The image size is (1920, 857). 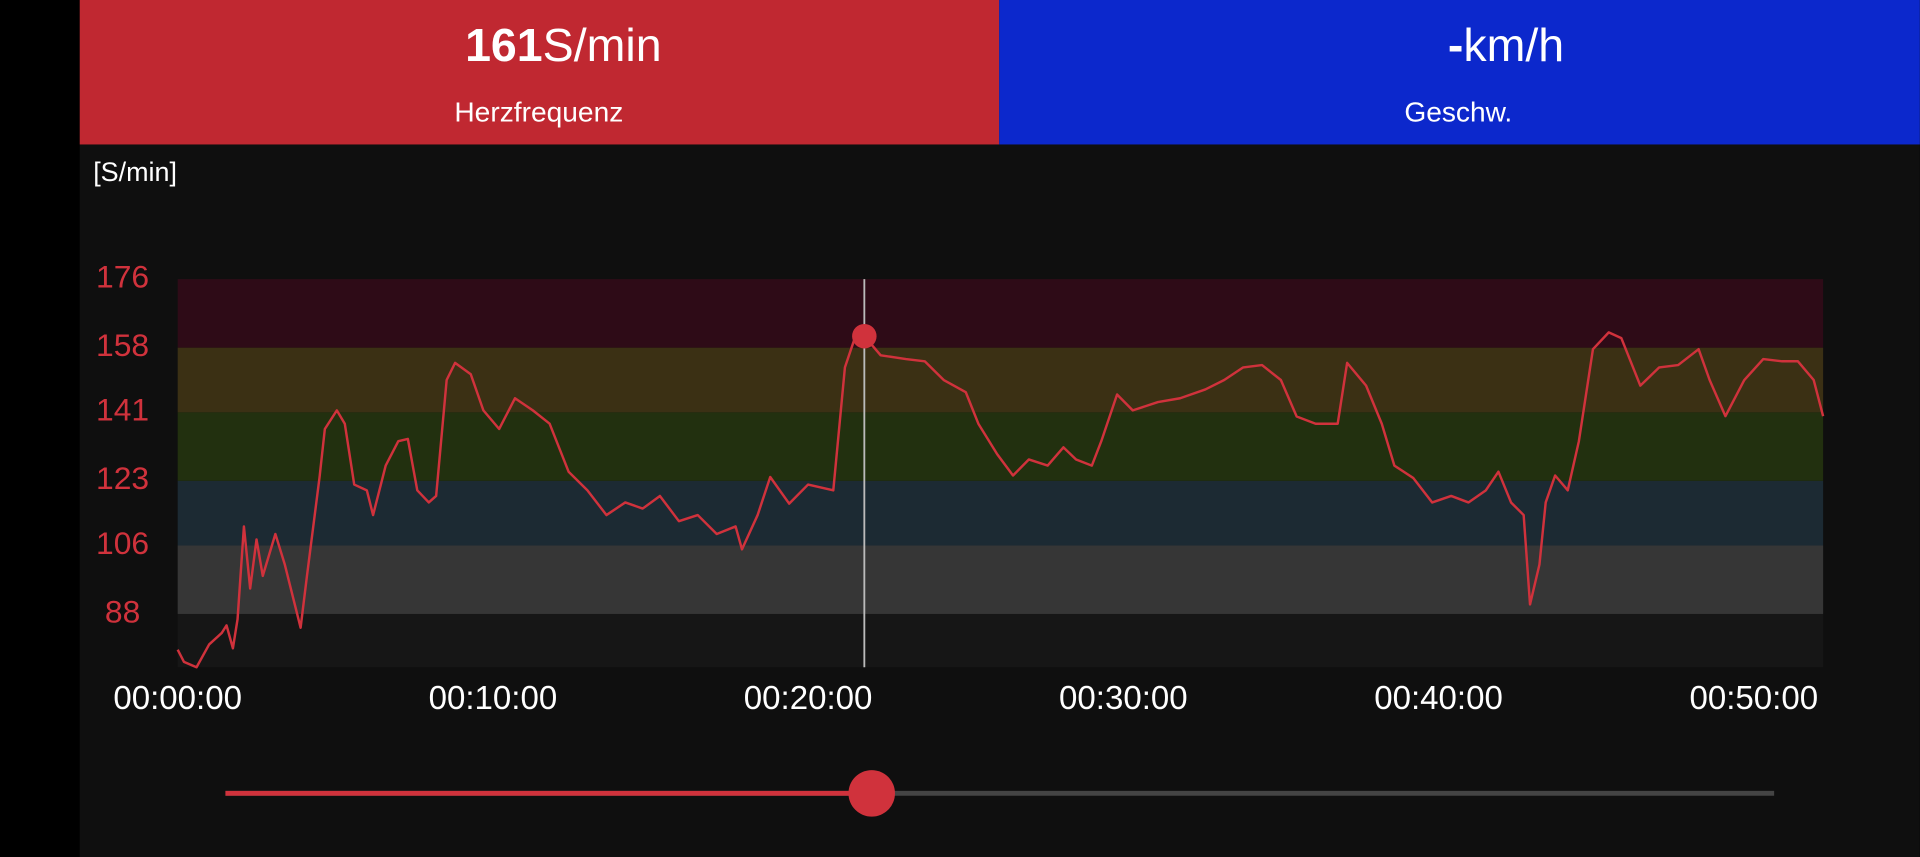 What do you see at coordinates (122, 611) in the screenshot?
I see `y-tick-label: 88` at bounding box center [122, 611].